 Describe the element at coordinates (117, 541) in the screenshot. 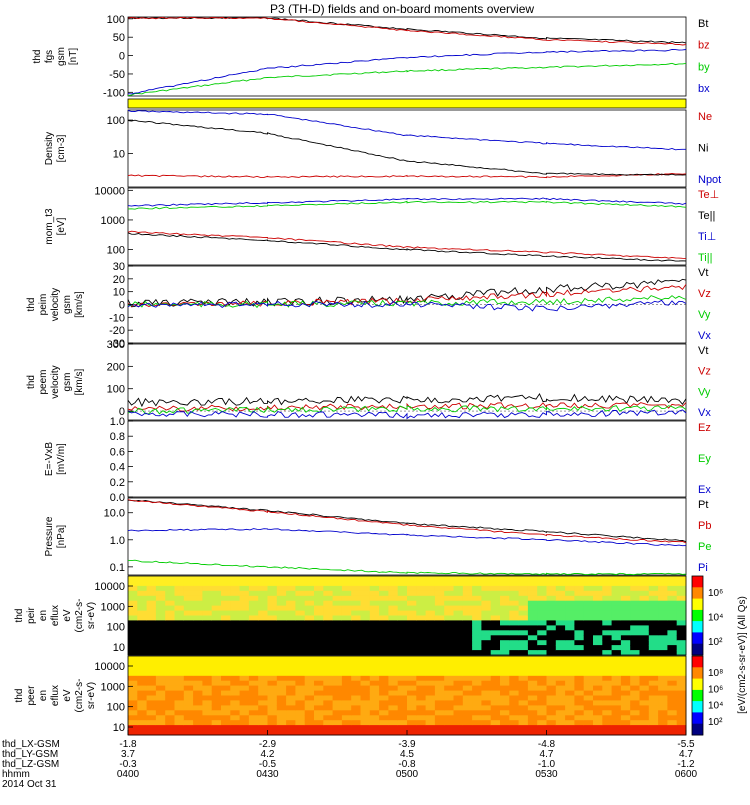

I see `y-tick-label: 1.0` at that location.